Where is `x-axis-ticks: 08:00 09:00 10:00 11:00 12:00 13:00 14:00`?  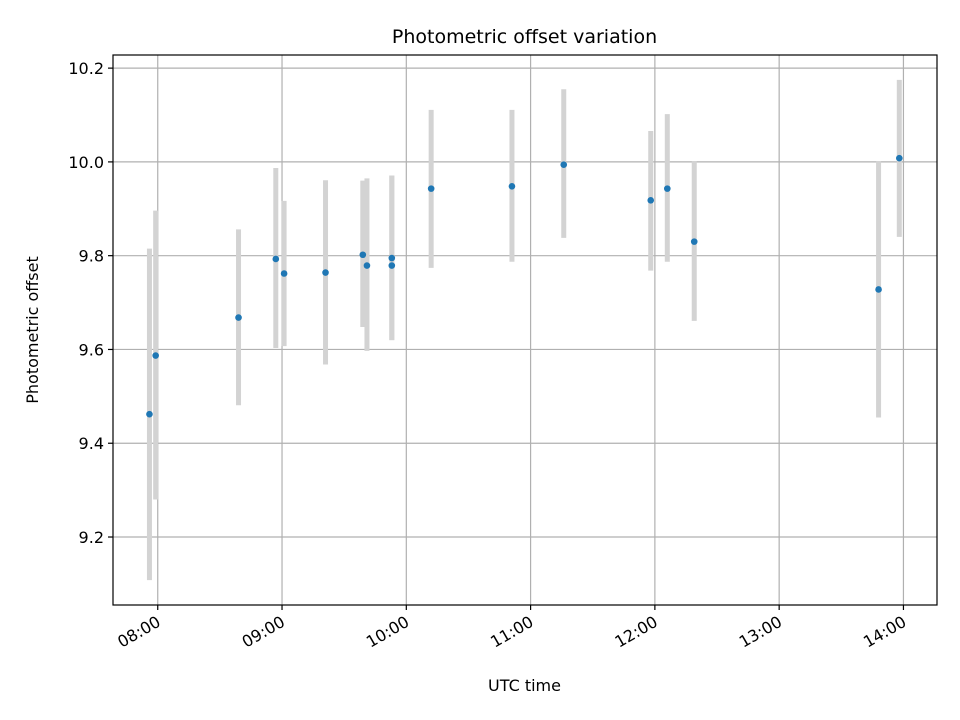
x-axis-ticks: 08:00 09:00 10:00 11:00 12:00 13:00 14:00 is located at coordinates (511, 628).